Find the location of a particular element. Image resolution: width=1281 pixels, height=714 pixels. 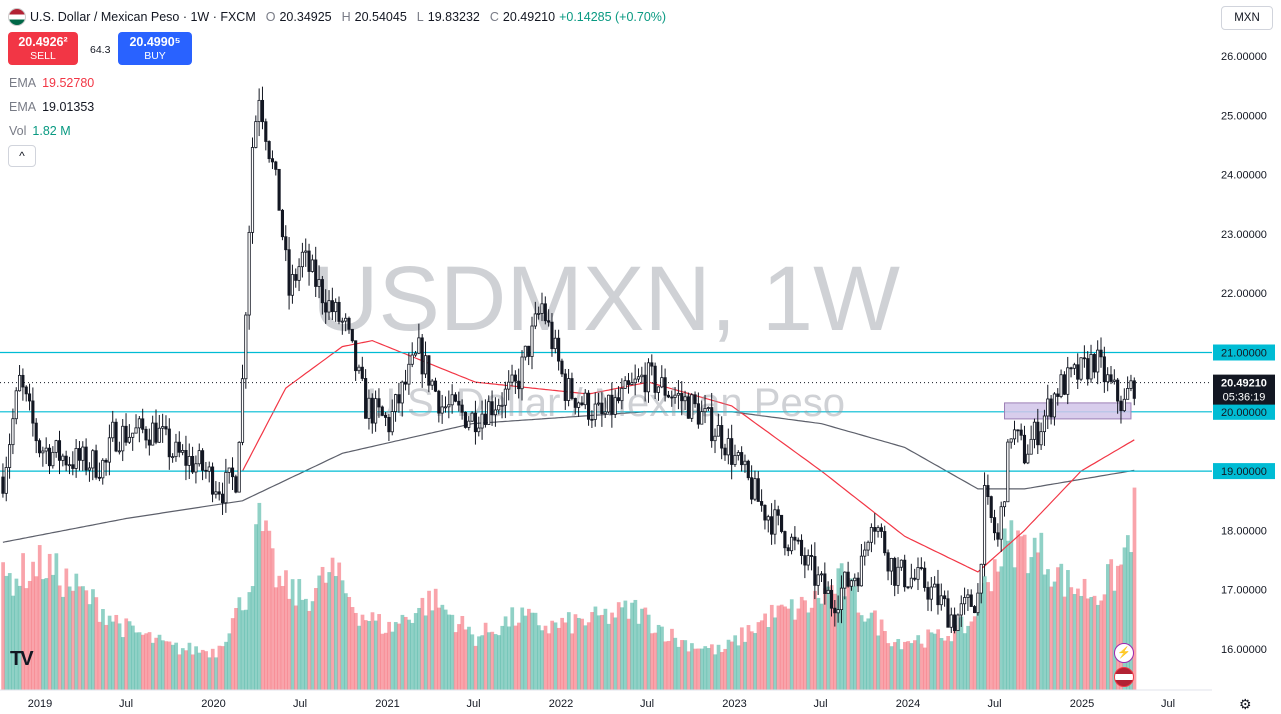

gear-icon: ⚙ is located at coordinates (1245, 704).